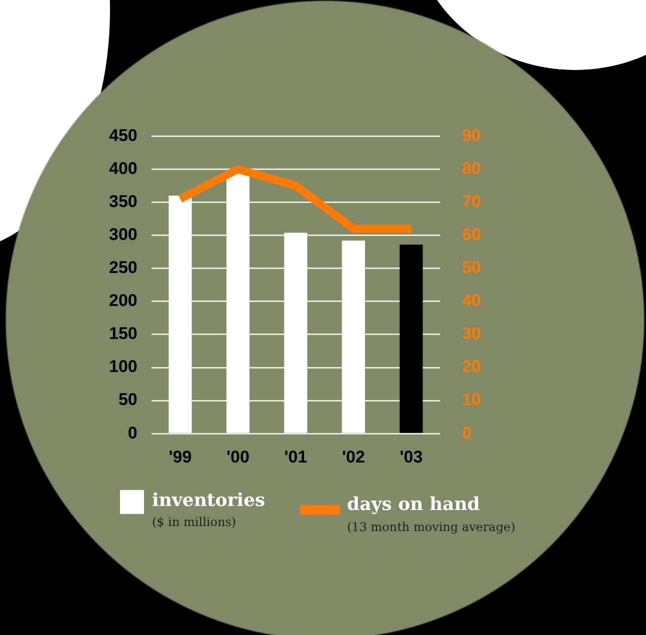  I want to click on x-tick-label: '02, so click(353, 456).